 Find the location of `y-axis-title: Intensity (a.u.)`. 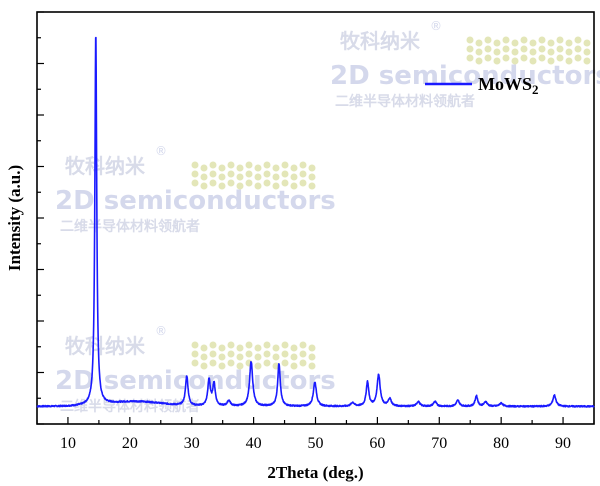

y-axis-title: Intensity (a.u.) is located at coordinates (14, 218).